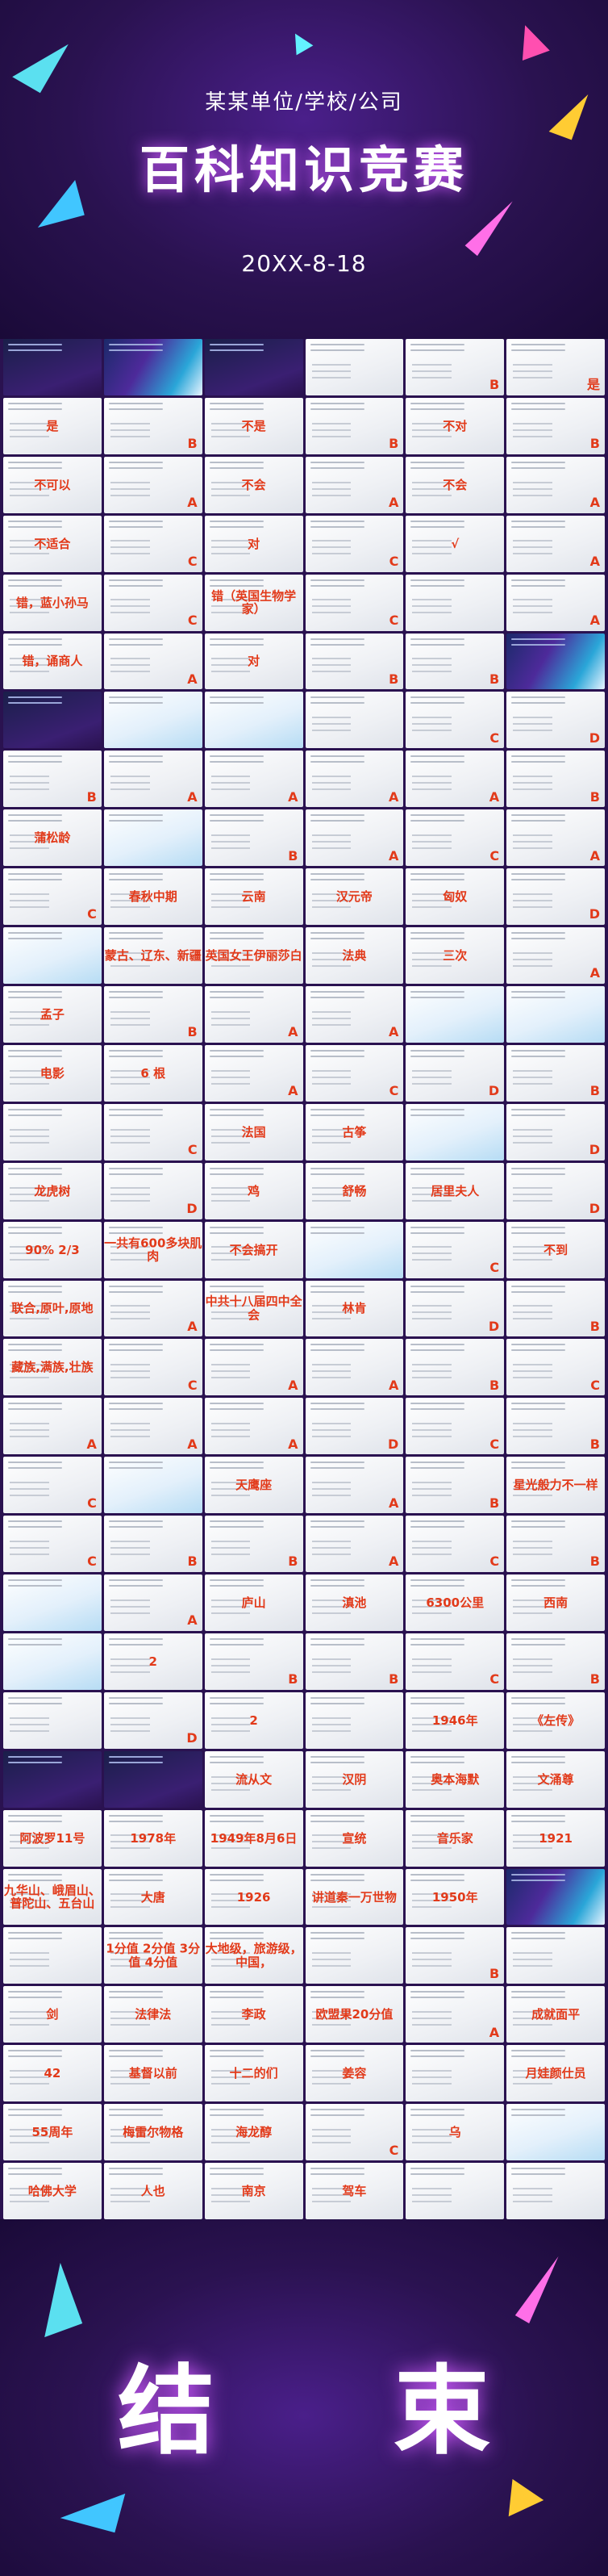 The width and height of the screenshot is (608, 2576). I want to click on slide-thumbnail: 三次, so click(455, 955).